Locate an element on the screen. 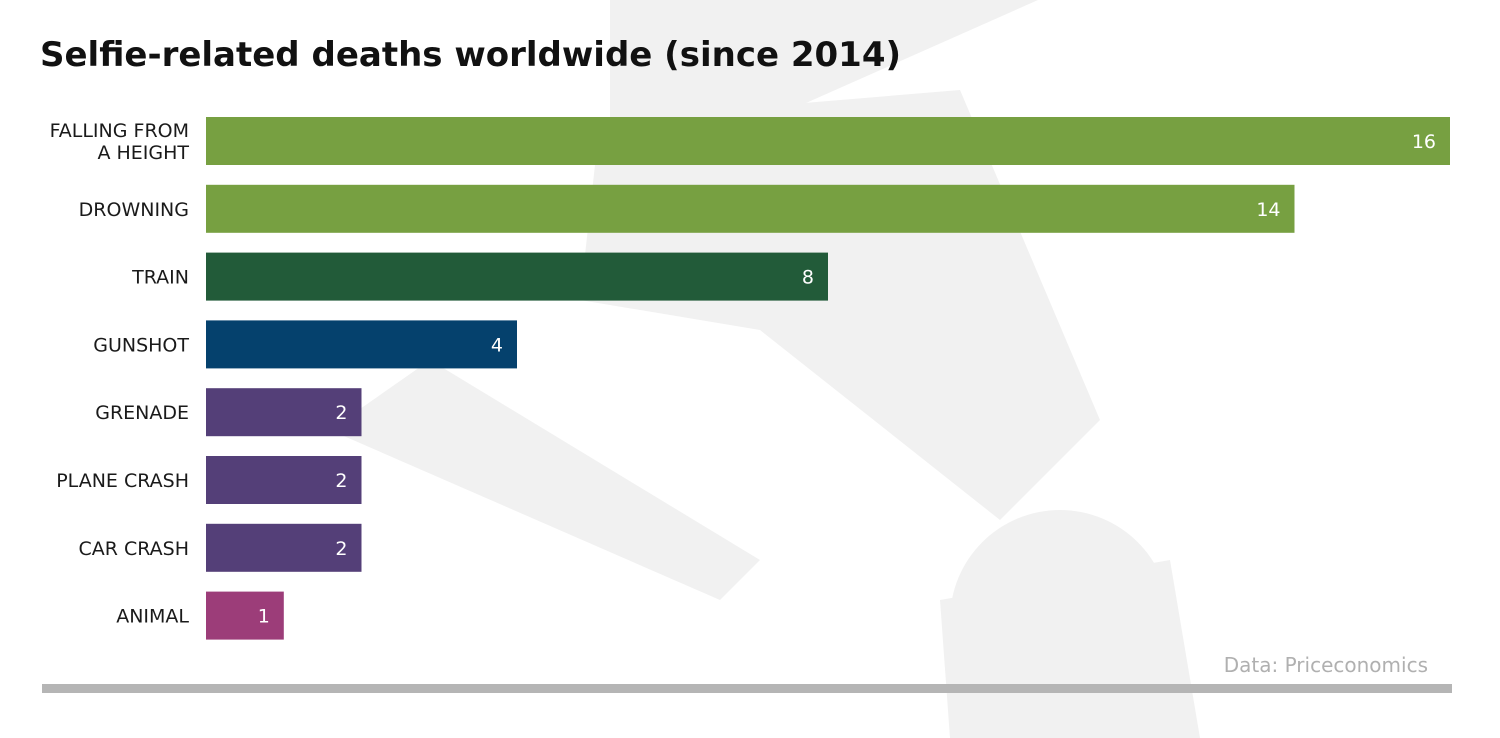 Image resolution: width=1500 pixels, height=738 pixels. category-label-line: PLANE CRASH is located at coordinates (122, 481).